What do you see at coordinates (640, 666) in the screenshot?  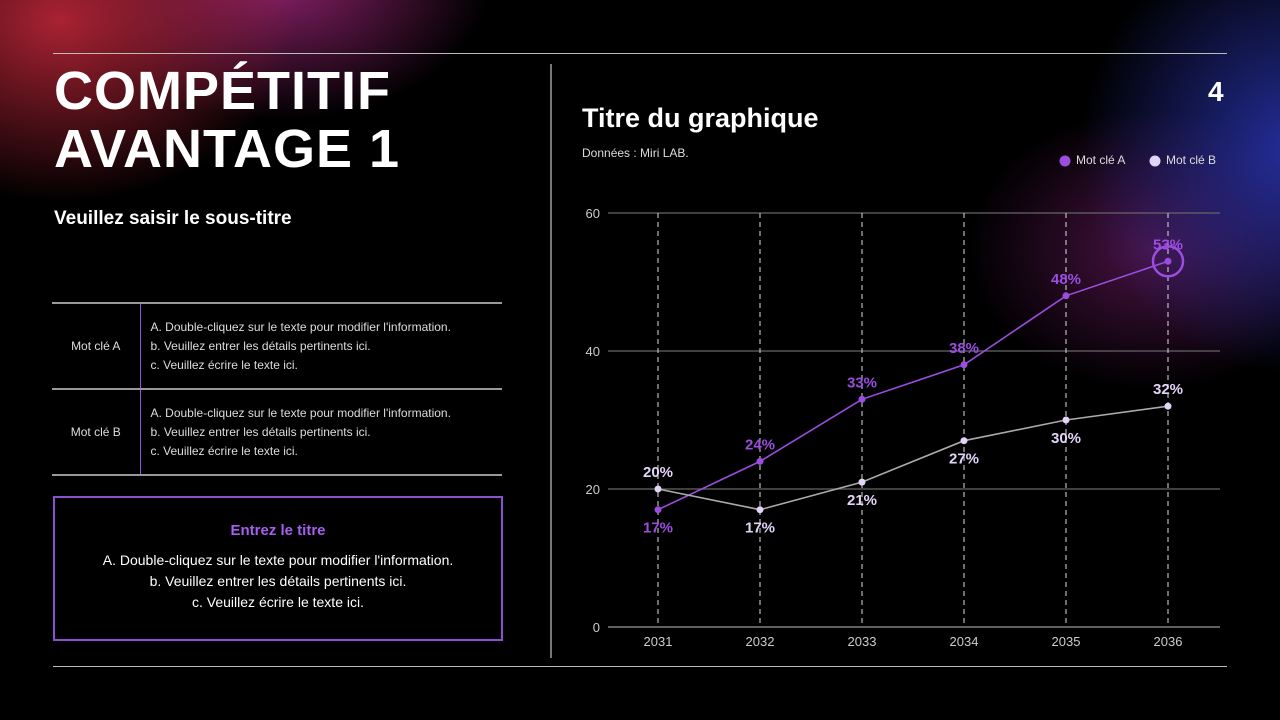 I see `bottom-rule` at bounding box center [640, 666].